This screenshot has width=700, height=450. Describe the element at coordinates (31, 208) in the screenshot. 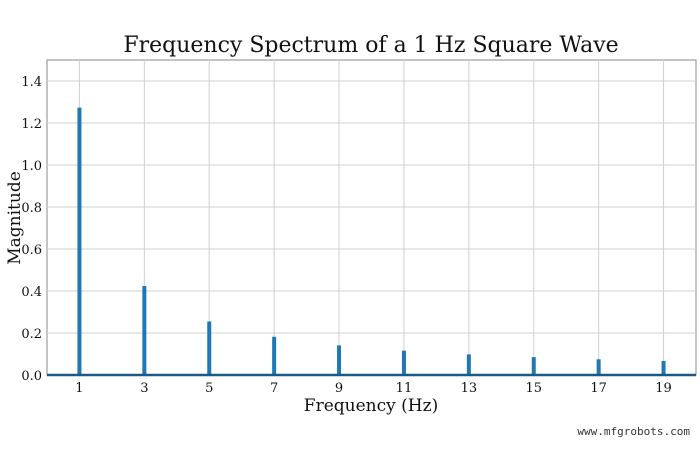

I see `y-tick-label: 0.8` at that location.